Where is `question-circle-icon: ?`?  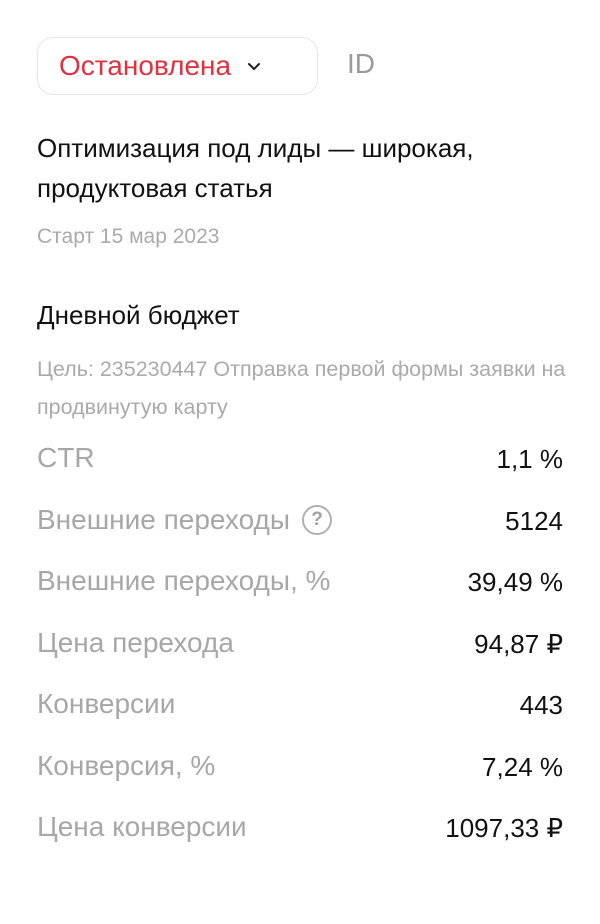
question-circle-icon: ? is located at coordinates (317, 519).